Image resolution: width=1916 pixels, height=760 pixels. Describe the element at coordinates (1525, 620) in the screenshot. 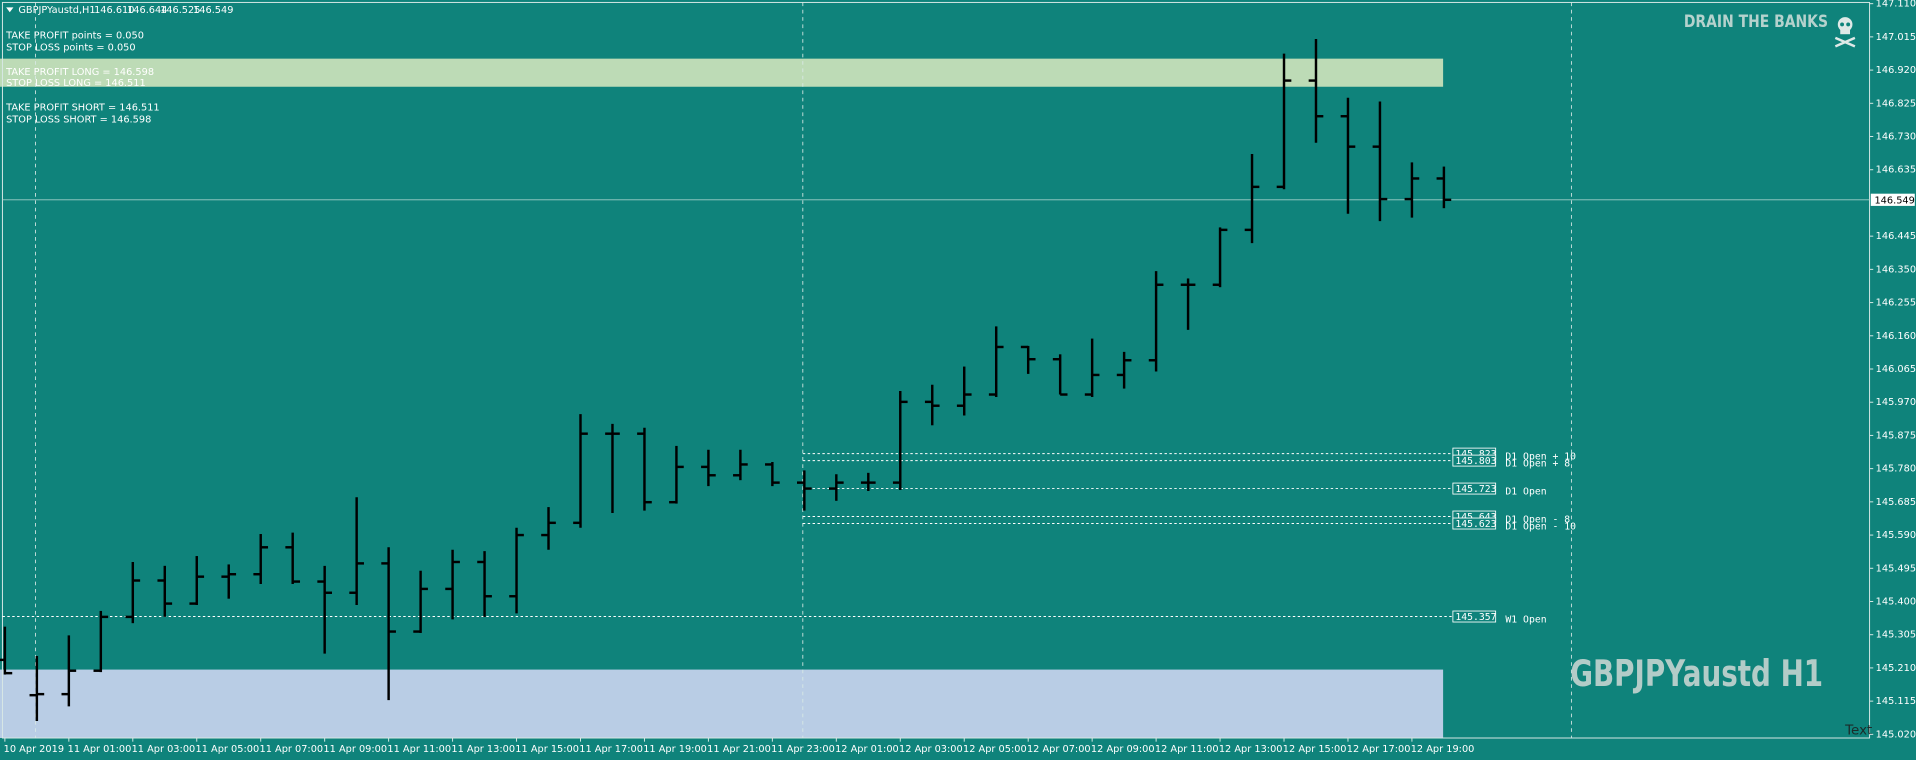

I see `level-name: W1 Open` at that location.